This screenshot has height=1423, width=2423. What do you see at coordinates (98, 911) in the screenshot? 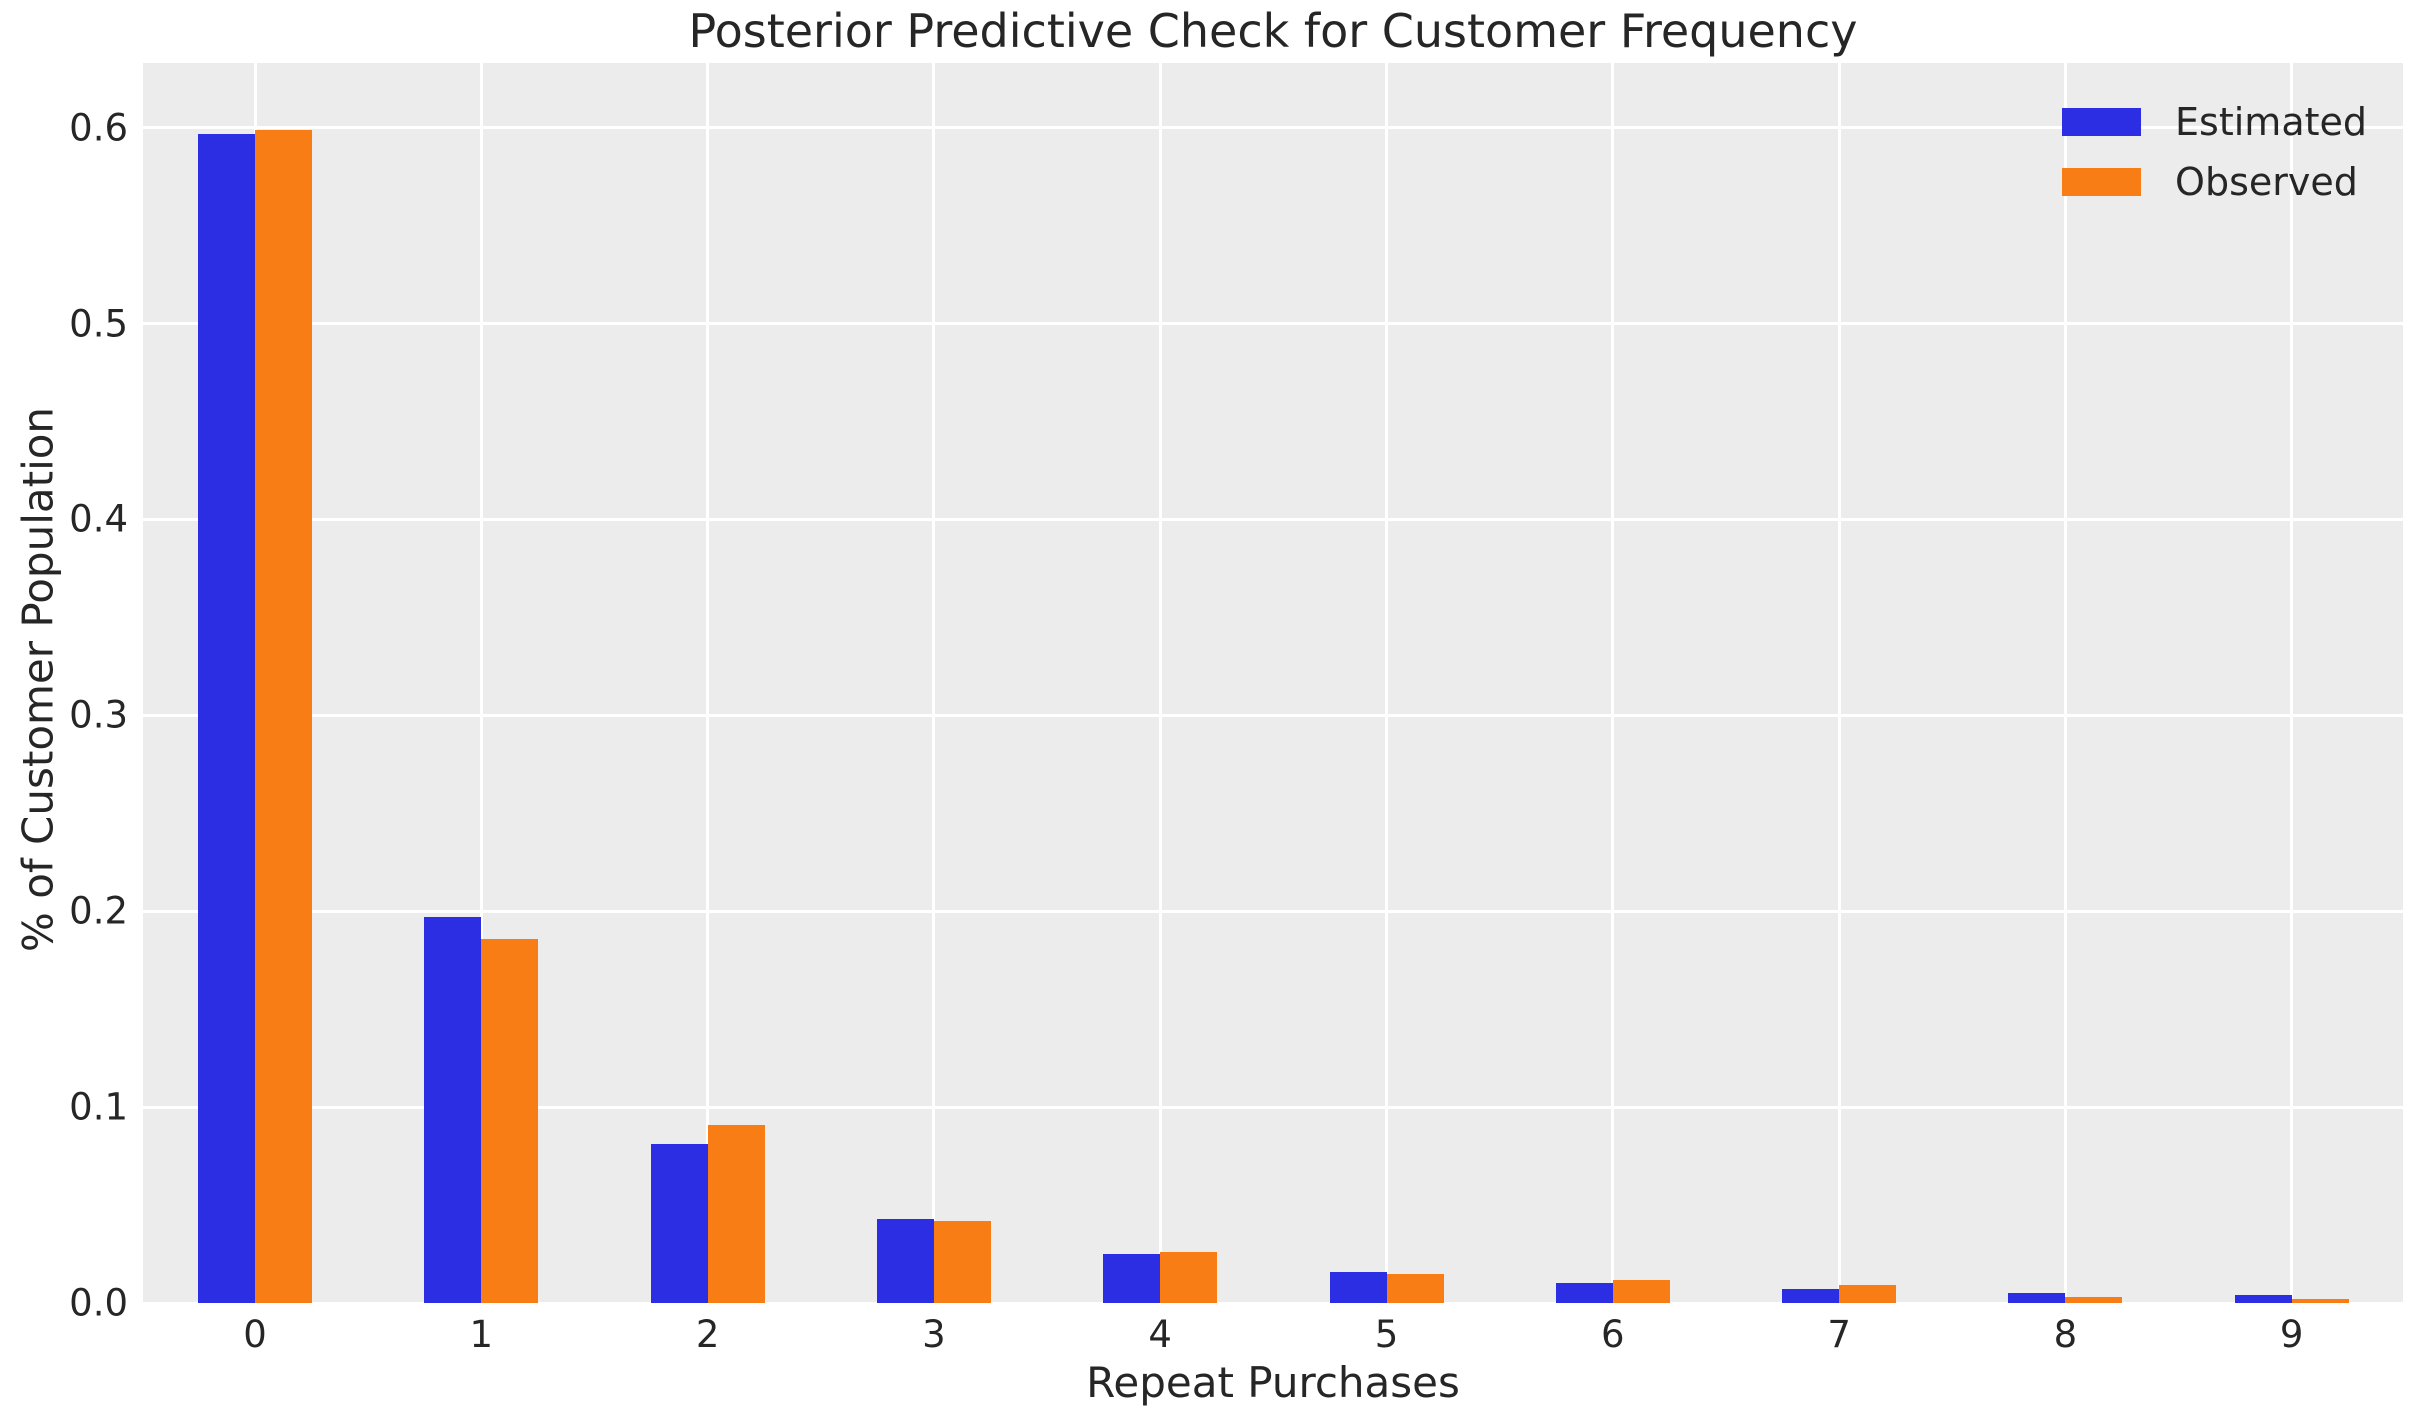
I see `y-tick-label: 0.2` at bounding box center [98, 911].